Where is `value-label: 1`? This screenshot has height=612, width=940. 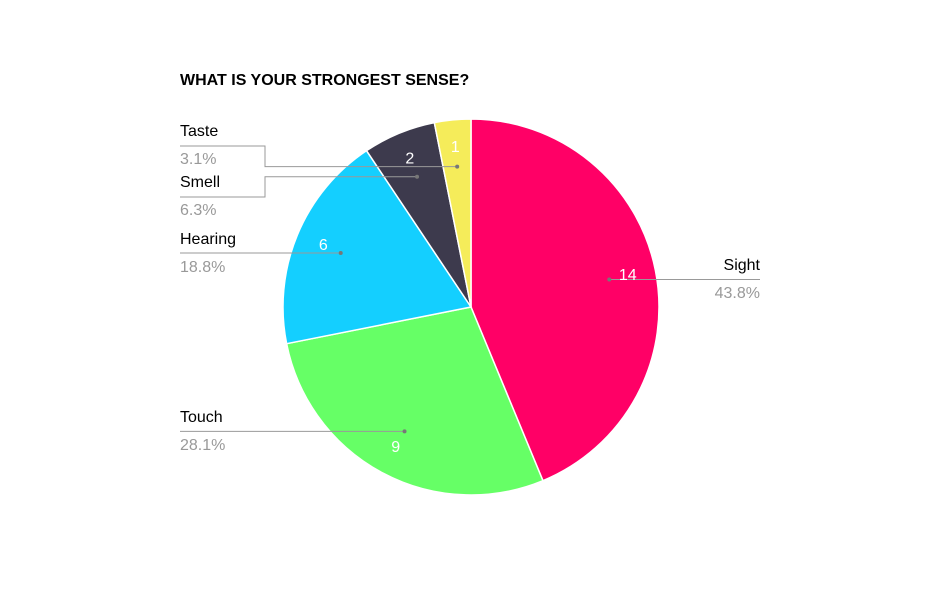
value-label: 1 is located at coordinates (455, 147).